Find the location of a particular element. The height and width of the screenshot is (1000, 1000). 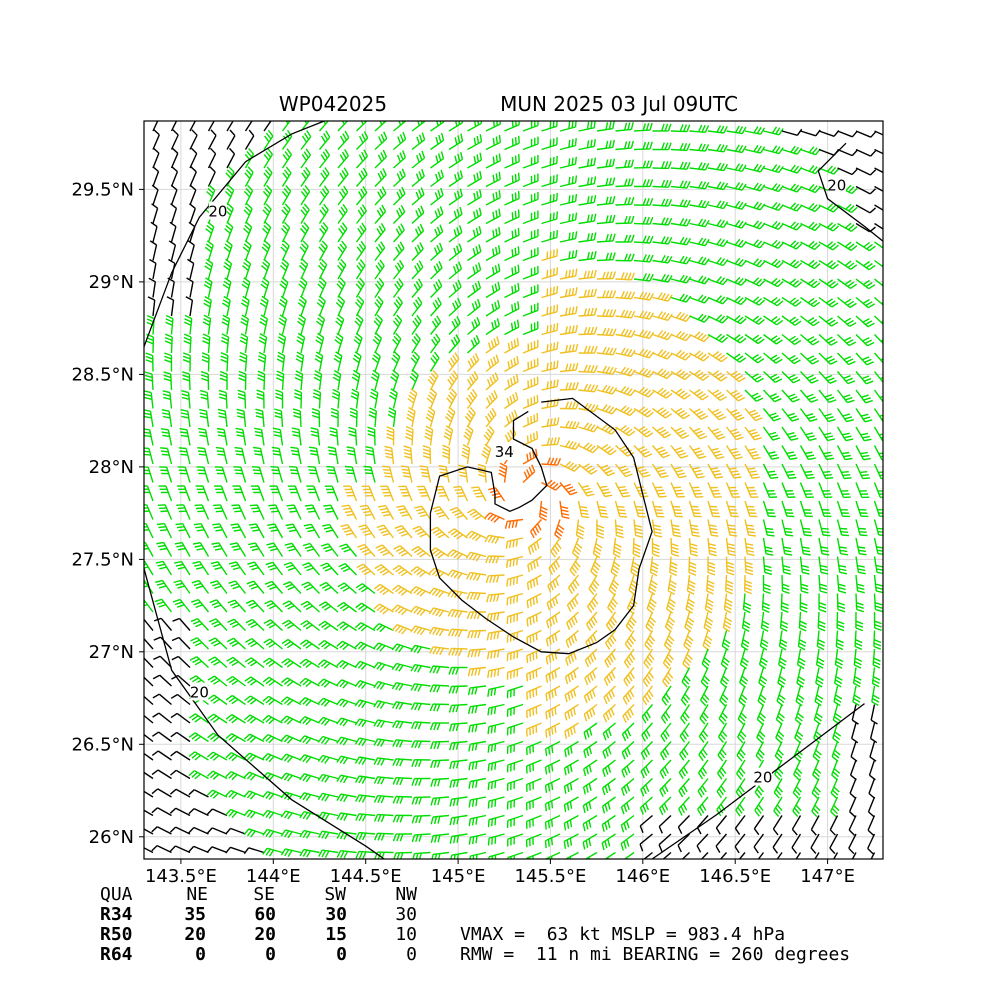

table-header-nw: NW is located at coordinates (406, 894).